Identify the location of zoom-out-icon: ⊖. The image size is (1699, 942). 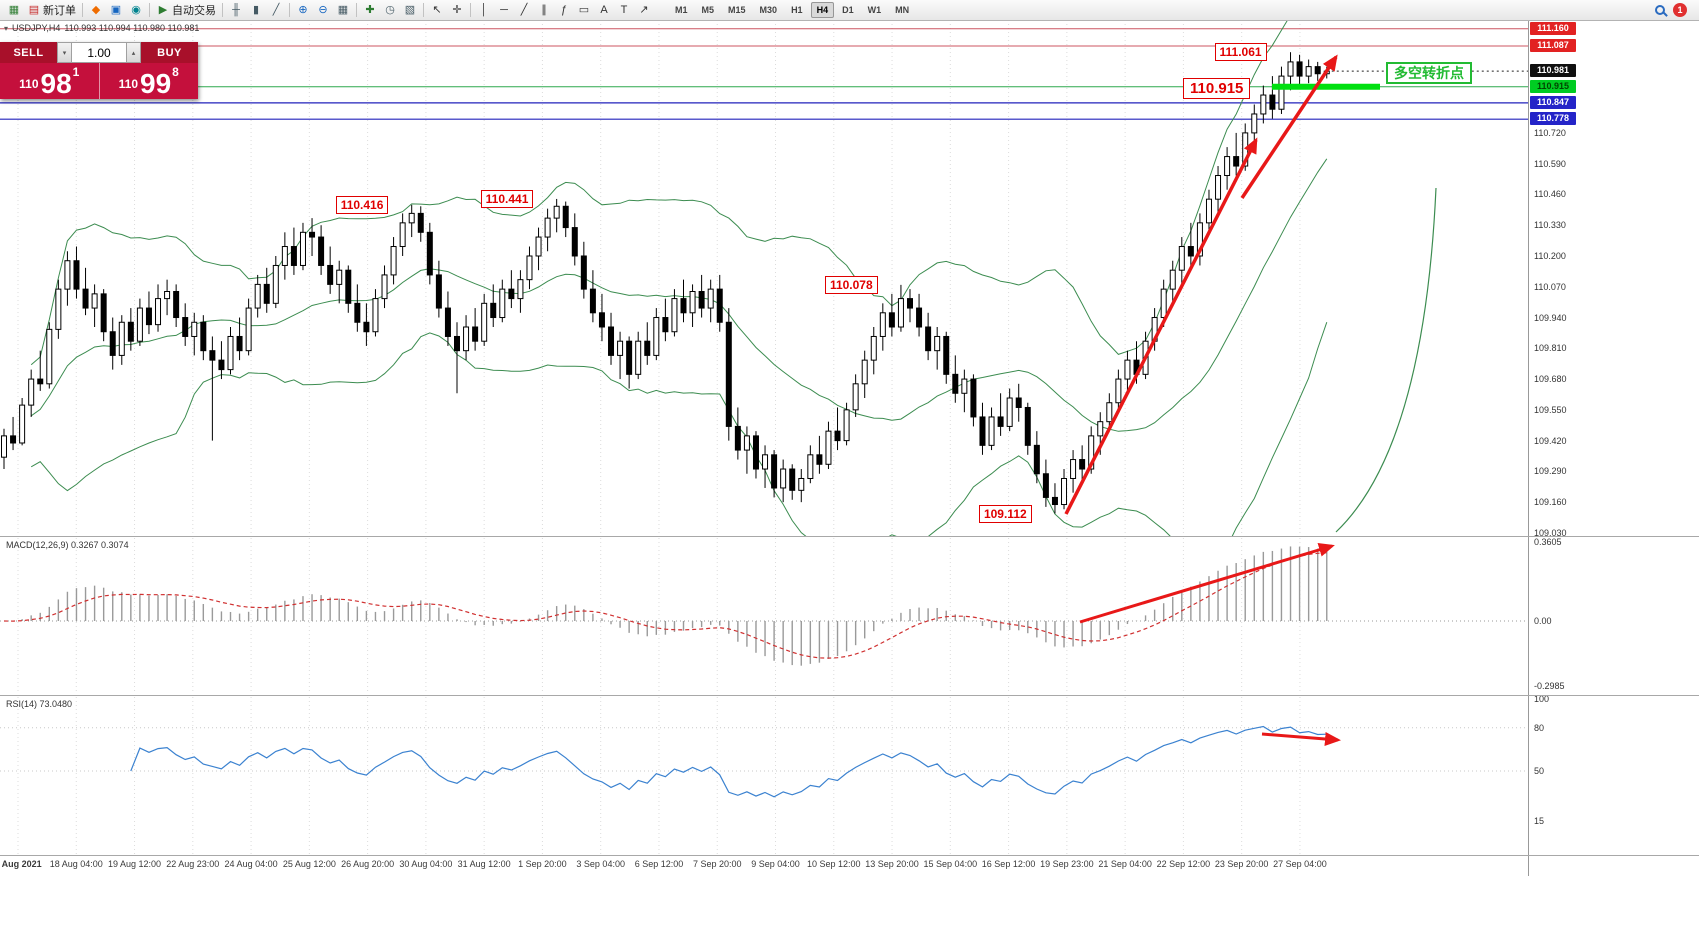
(323, 10).